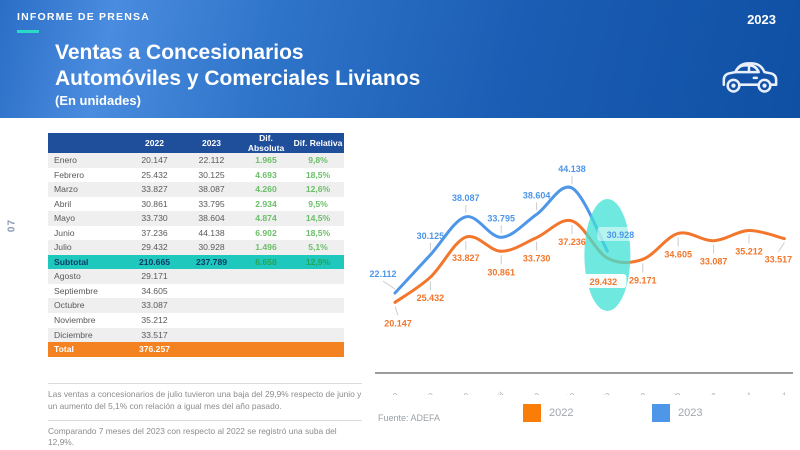 The height and width of the screenshot is (450, 800). What do you see at coordinates (318, 174) in the screenshot?
I see `row-value: 18,5%` at bounding box center [318, 174].